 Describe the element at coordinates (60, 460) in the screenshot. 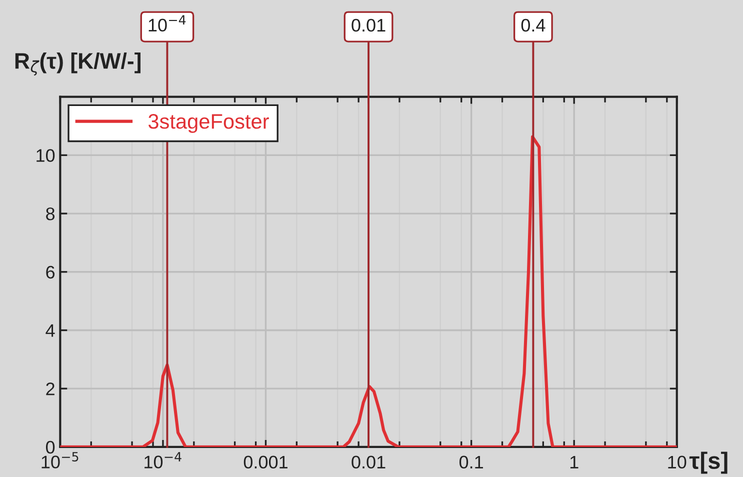

I see `x-tick-label: 10$^{−5}$` at that location.